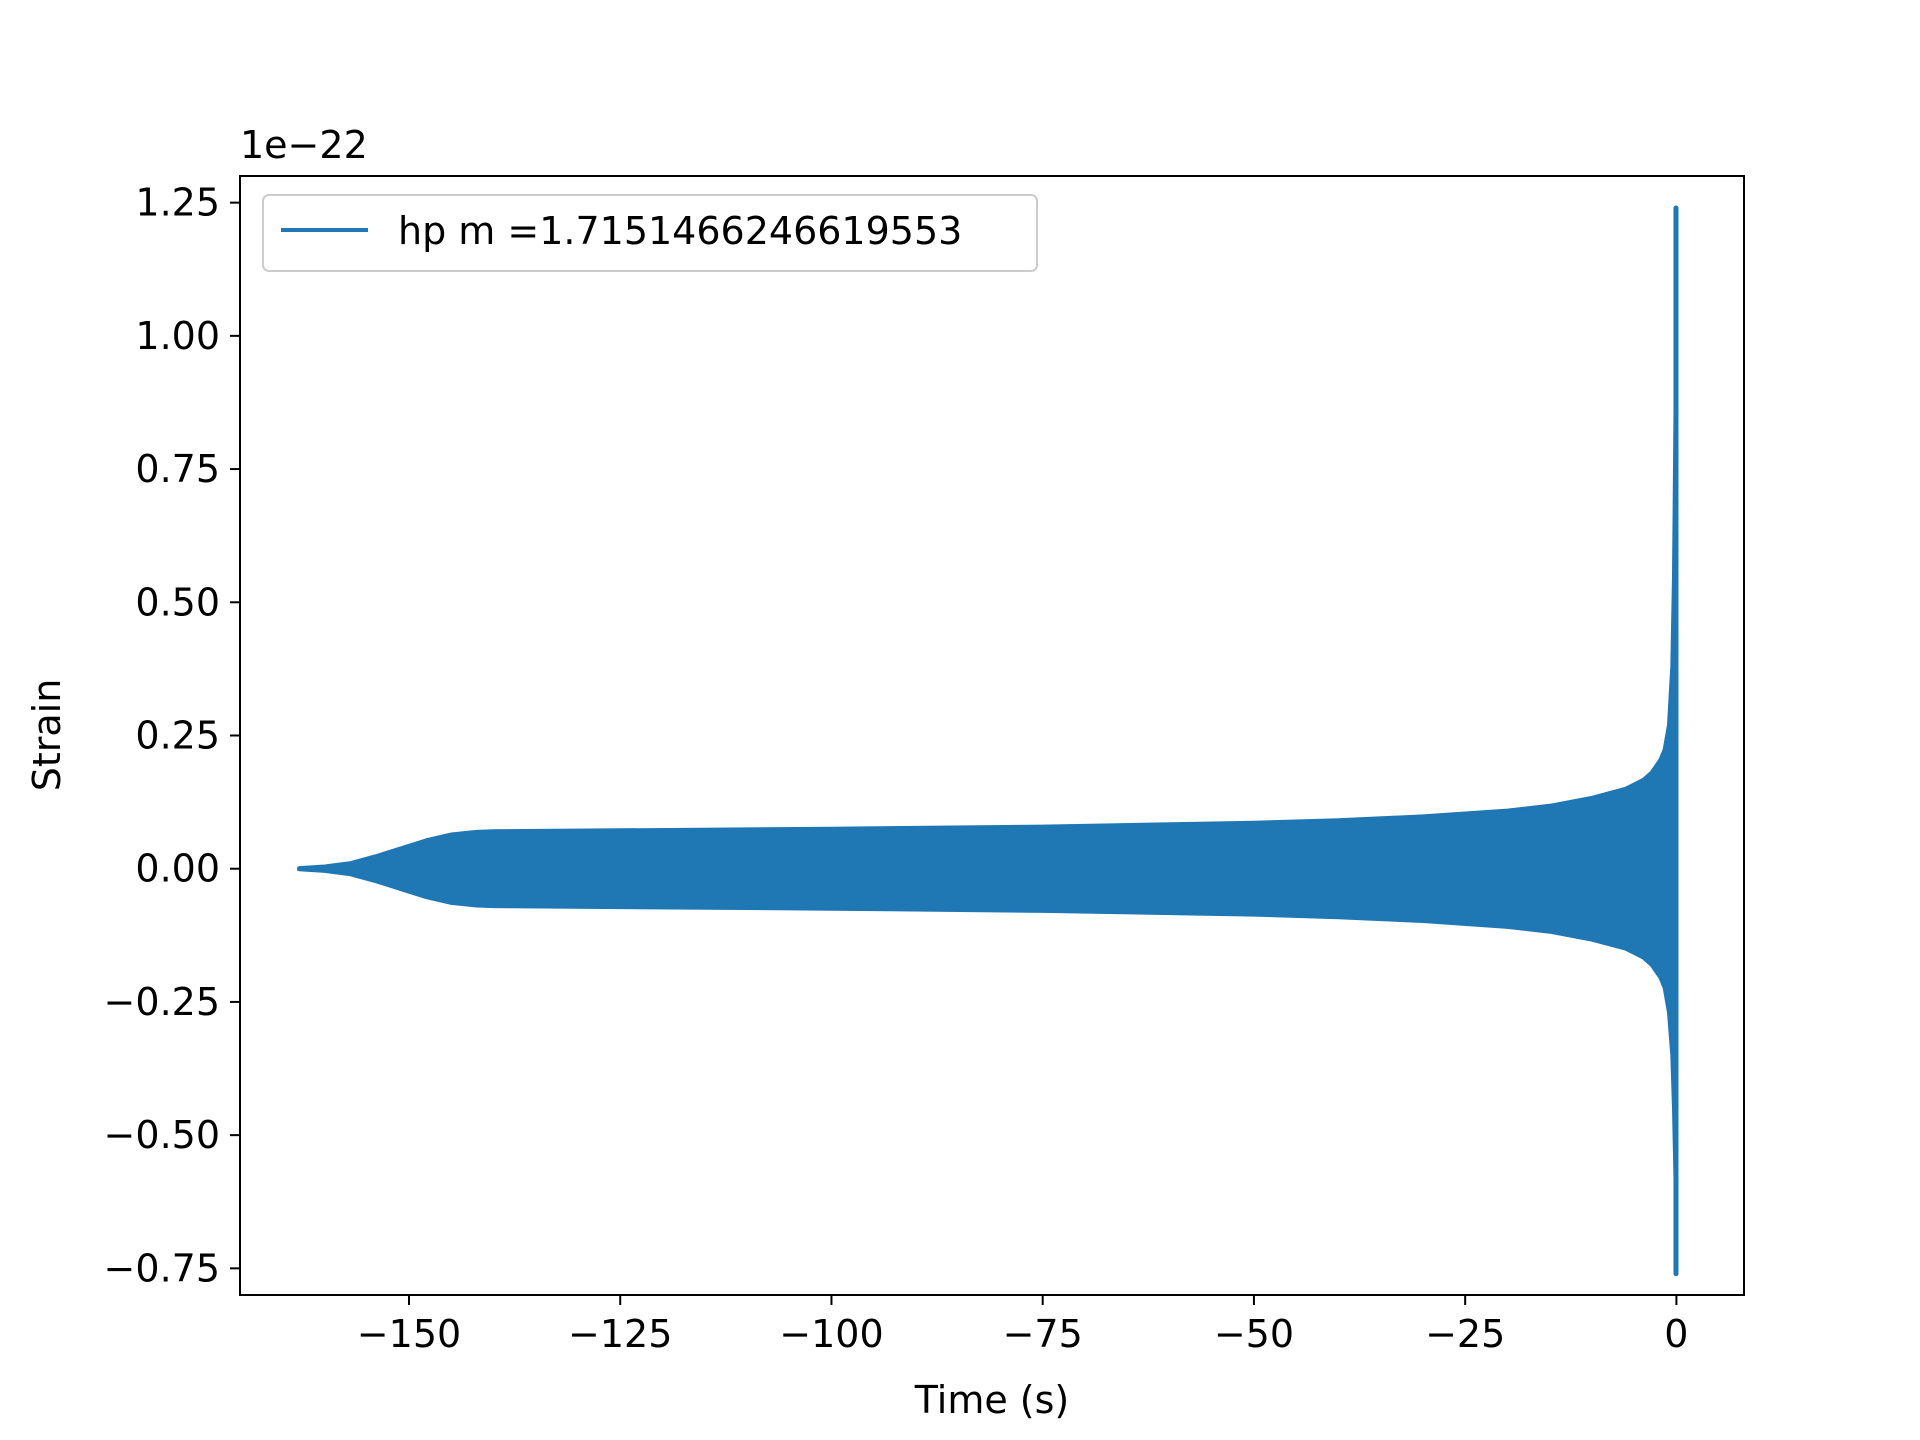 The image size is (1920, 1440). What do you see at coordinates (620, 1334) in the screenshot?
I see `x-tick-label: −125` at bounding box center [620, 1334].